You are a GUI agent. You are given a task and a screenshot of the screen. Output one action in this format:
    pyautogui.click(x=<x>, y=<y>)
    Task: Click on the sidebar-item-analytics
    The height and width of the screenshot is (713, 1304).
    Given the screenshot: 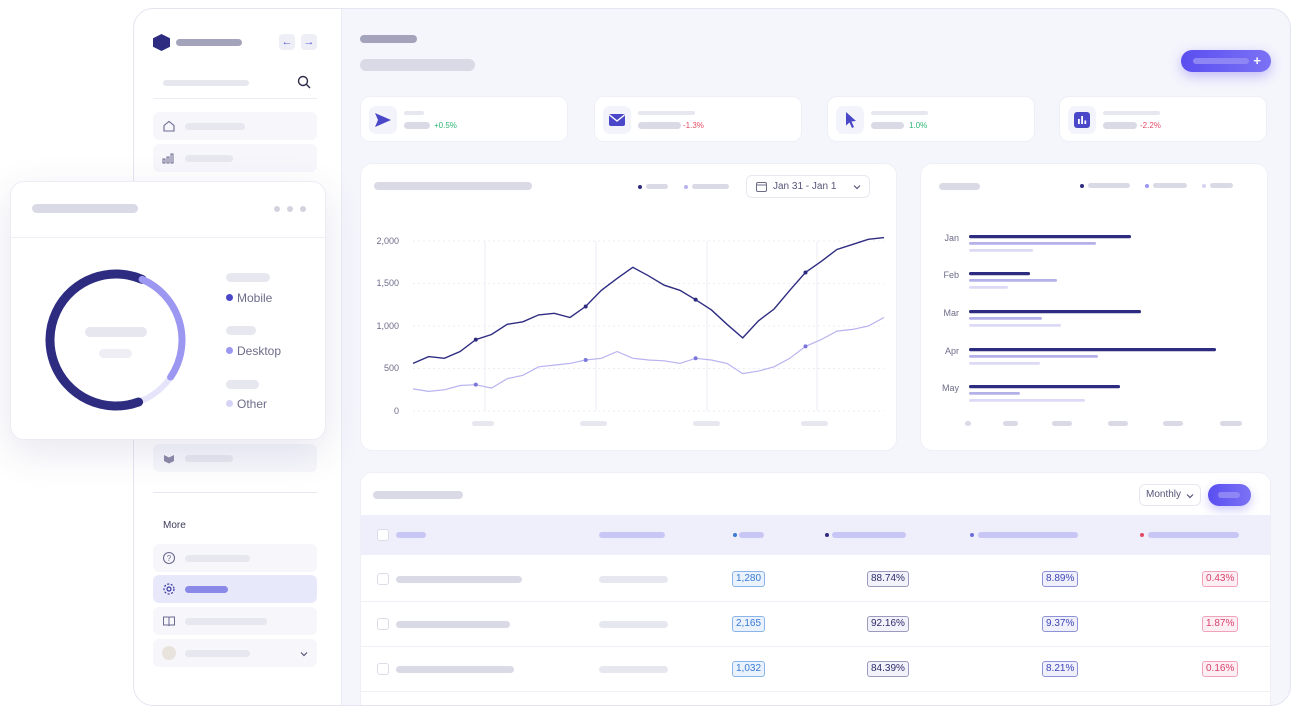 What is the action you would take?
    pyautogui.click(x=235, y=158)
    